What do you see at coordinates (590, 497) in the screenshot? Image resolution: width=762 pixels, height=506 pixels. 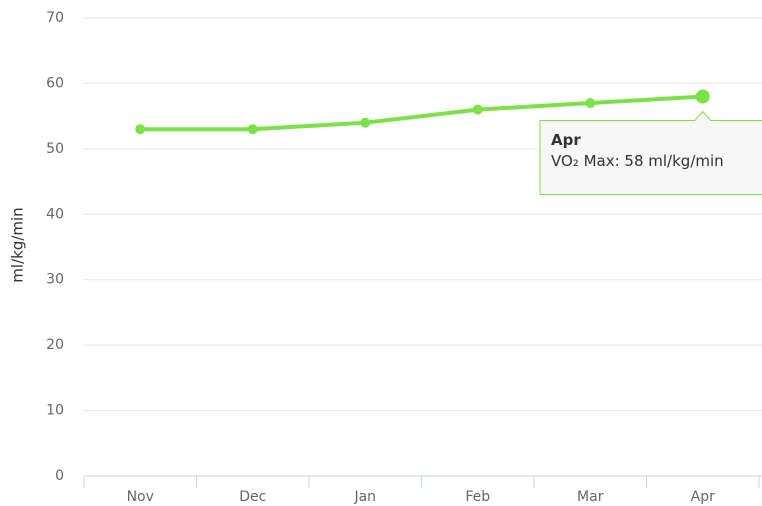 I see `x-tick-label: Mar` at bounding box center [590, 497].